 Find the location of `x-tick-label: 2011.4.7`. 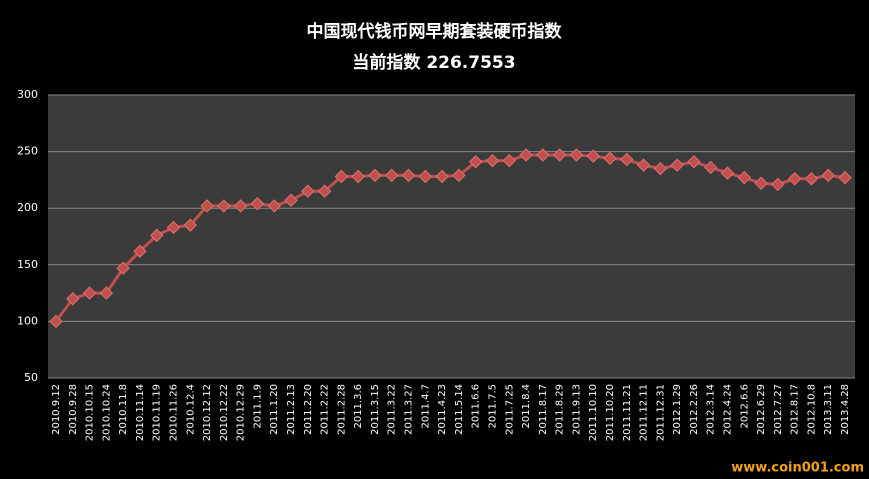

x-tick-label: 2011.4.7 is located at coordinates (425, 406).